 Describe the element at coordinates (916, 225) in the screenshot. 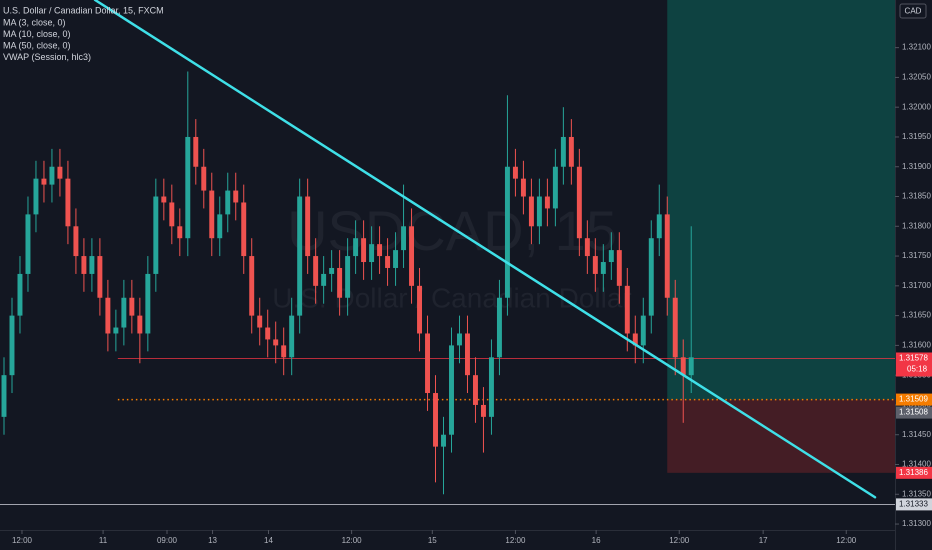

I see `y-tick-label: 1.31800` at that location.